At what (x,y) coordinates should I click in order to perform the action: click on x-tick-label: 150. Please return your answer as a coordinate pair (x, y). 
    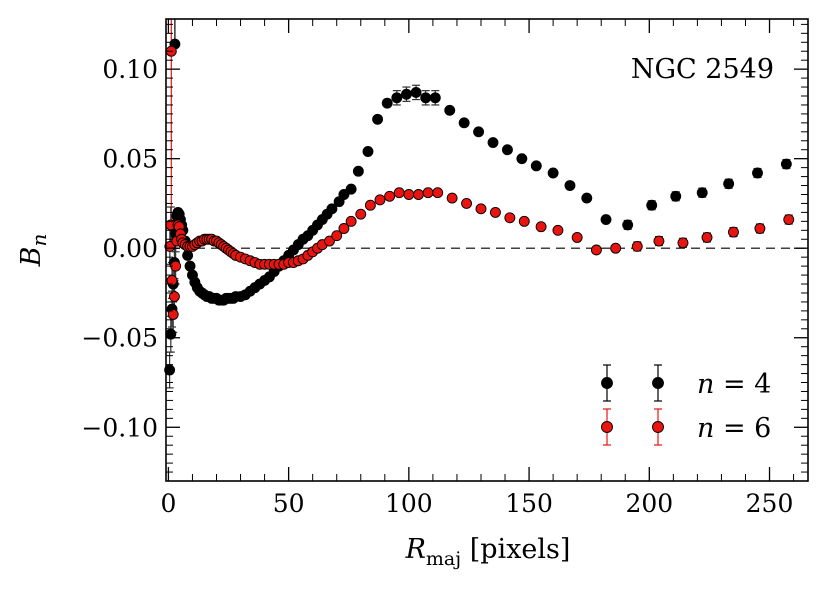
    Looking at the image, I should click on (529, 503).